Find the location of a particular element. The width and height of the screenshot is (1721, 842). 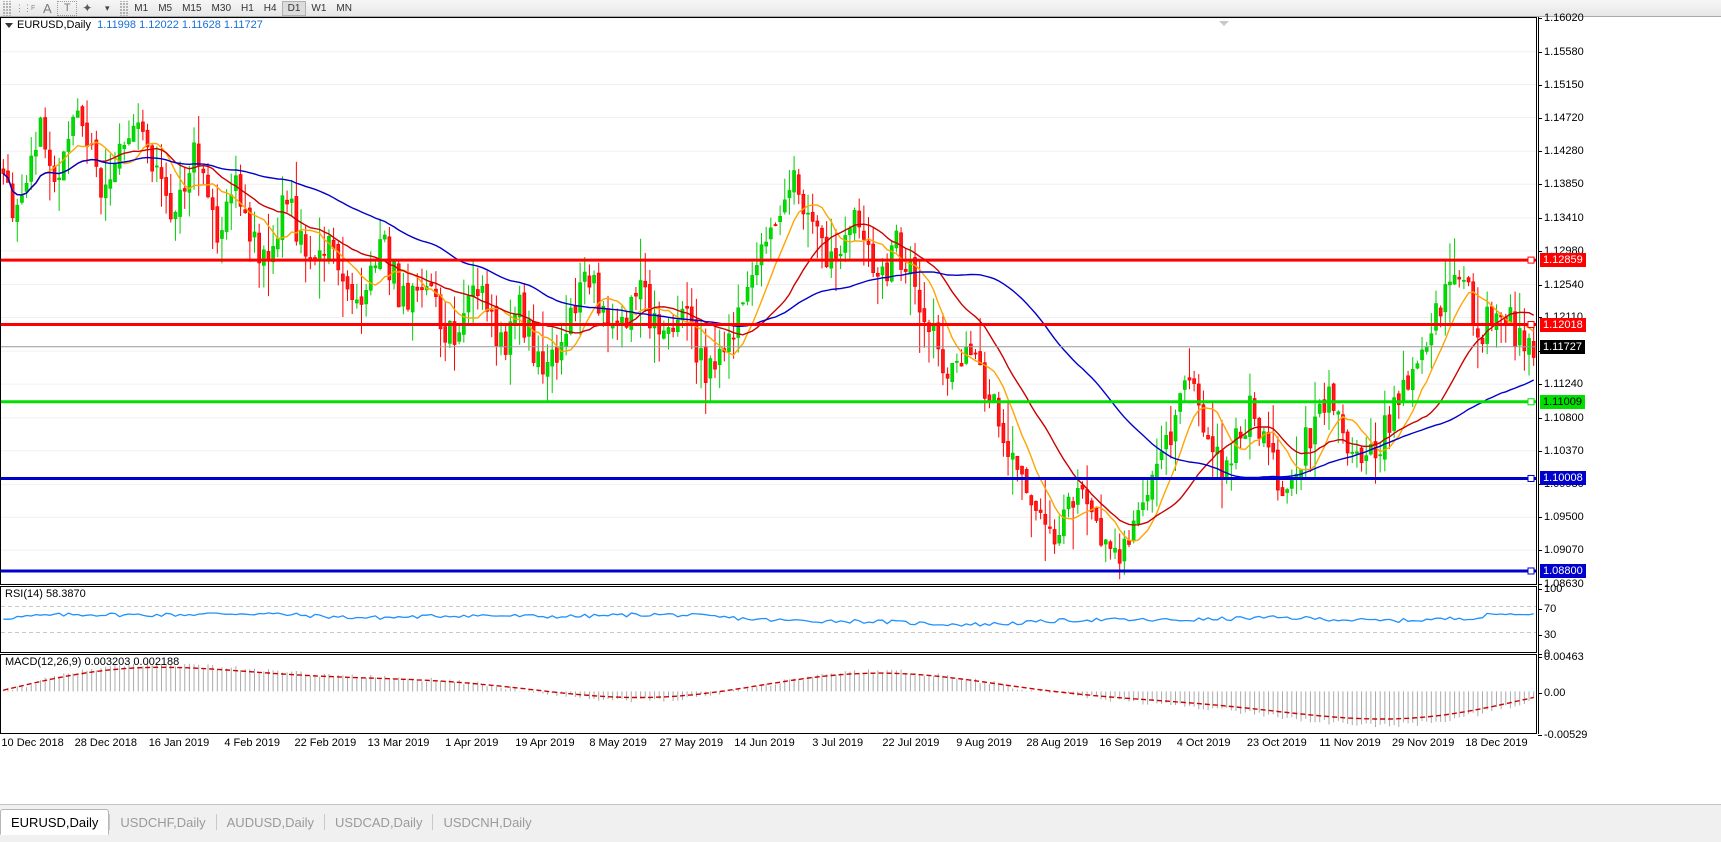

main-toolbar: ⋮⋮ F A T ✦ ▾ M1 M5 M15 M30 H1 H4 D1 W1 MN is located at coordinates (860, 8).